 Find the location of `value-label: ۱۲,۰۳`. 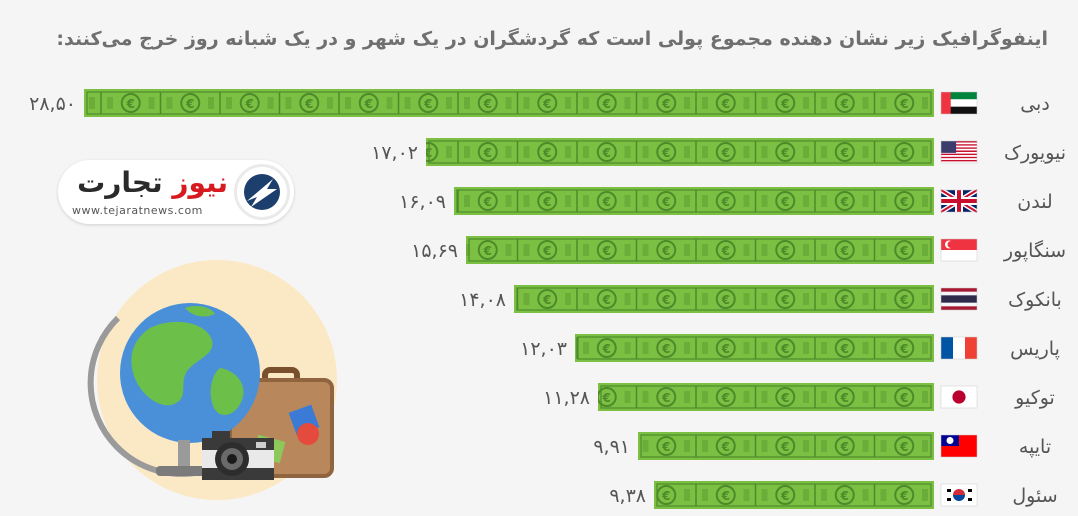

value-label: ۱۲,۰۳ is located at coordinates (543, 349).